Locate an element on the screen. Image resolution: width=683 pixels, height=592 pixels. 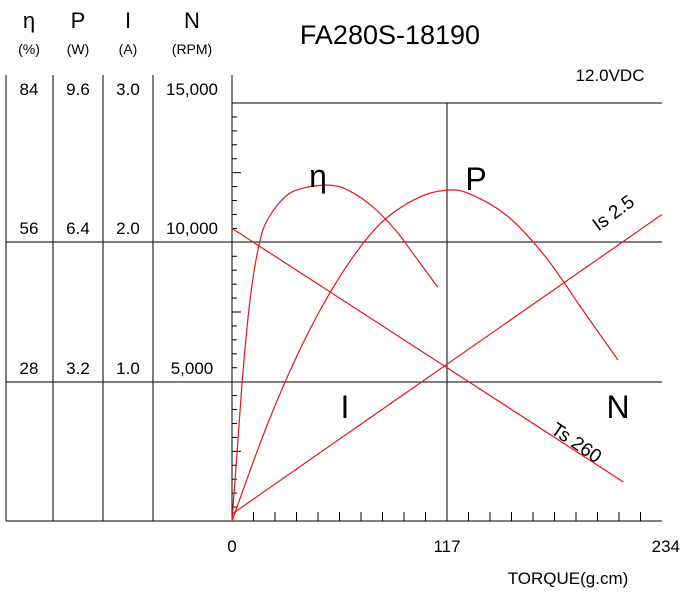
curve-label-current: I is located at coordinates (345, 407).